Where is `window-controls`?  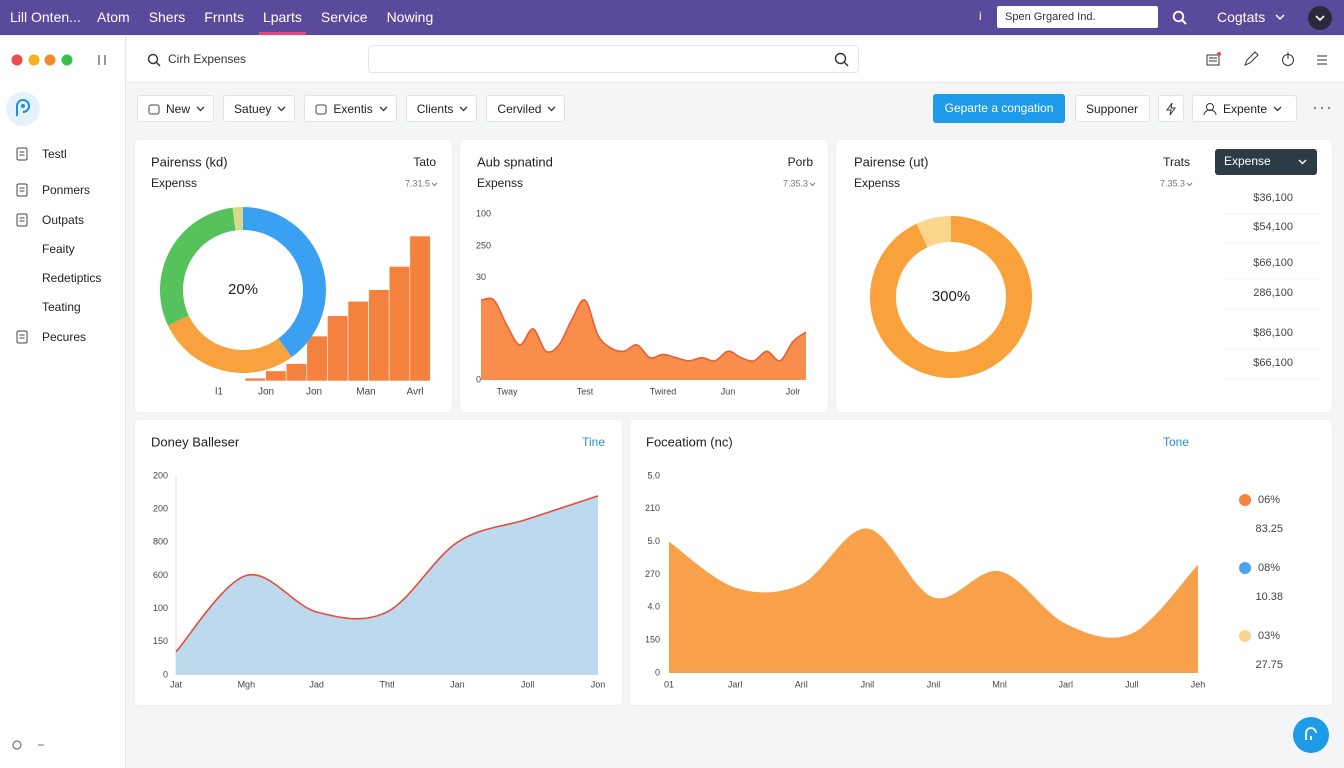
window-controls is located at coordinates (42, 60).